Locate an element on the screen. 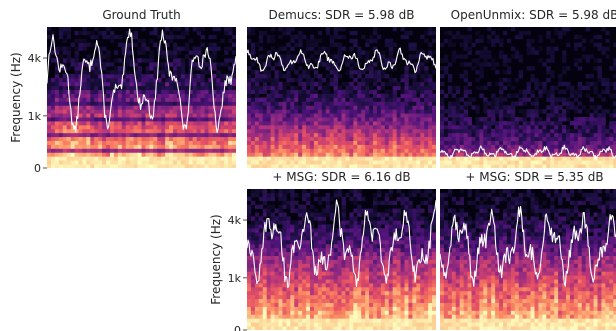 This screenshot has height=331, width=616. panel-title: + MSG: SDR = 5.35 dB is located at coordinates (534, 177).